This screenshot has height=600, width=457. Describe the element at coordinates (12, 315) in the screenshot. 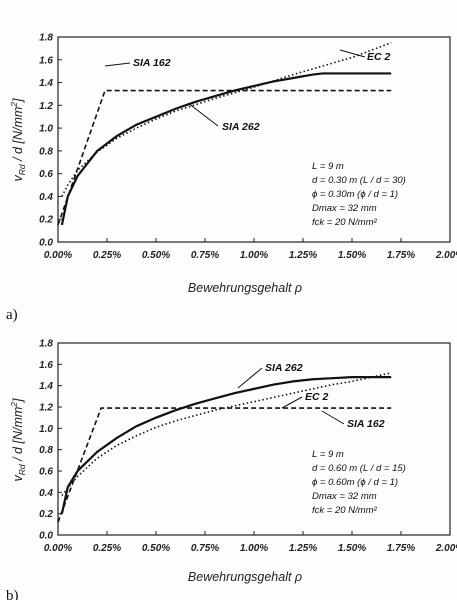

I see `panel-label-a: a)` at that location.